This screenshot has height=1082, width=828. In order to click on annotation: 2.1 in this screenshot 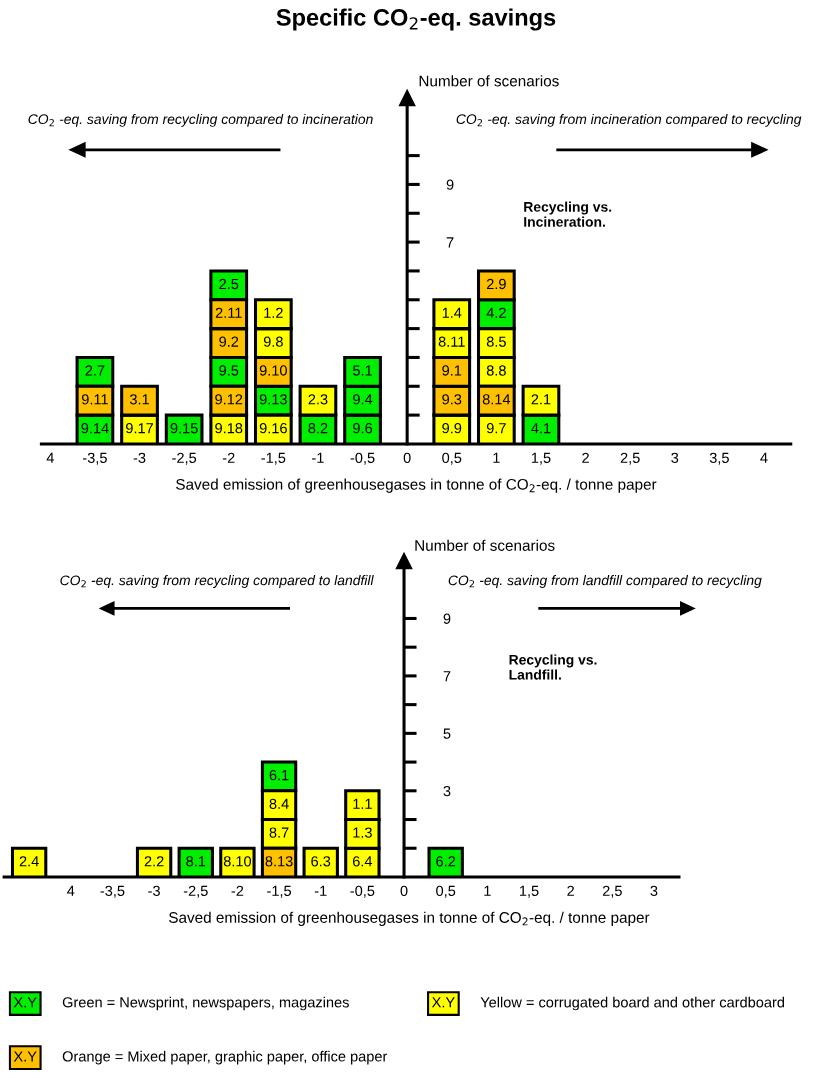, I will do `click(541, 399)`.